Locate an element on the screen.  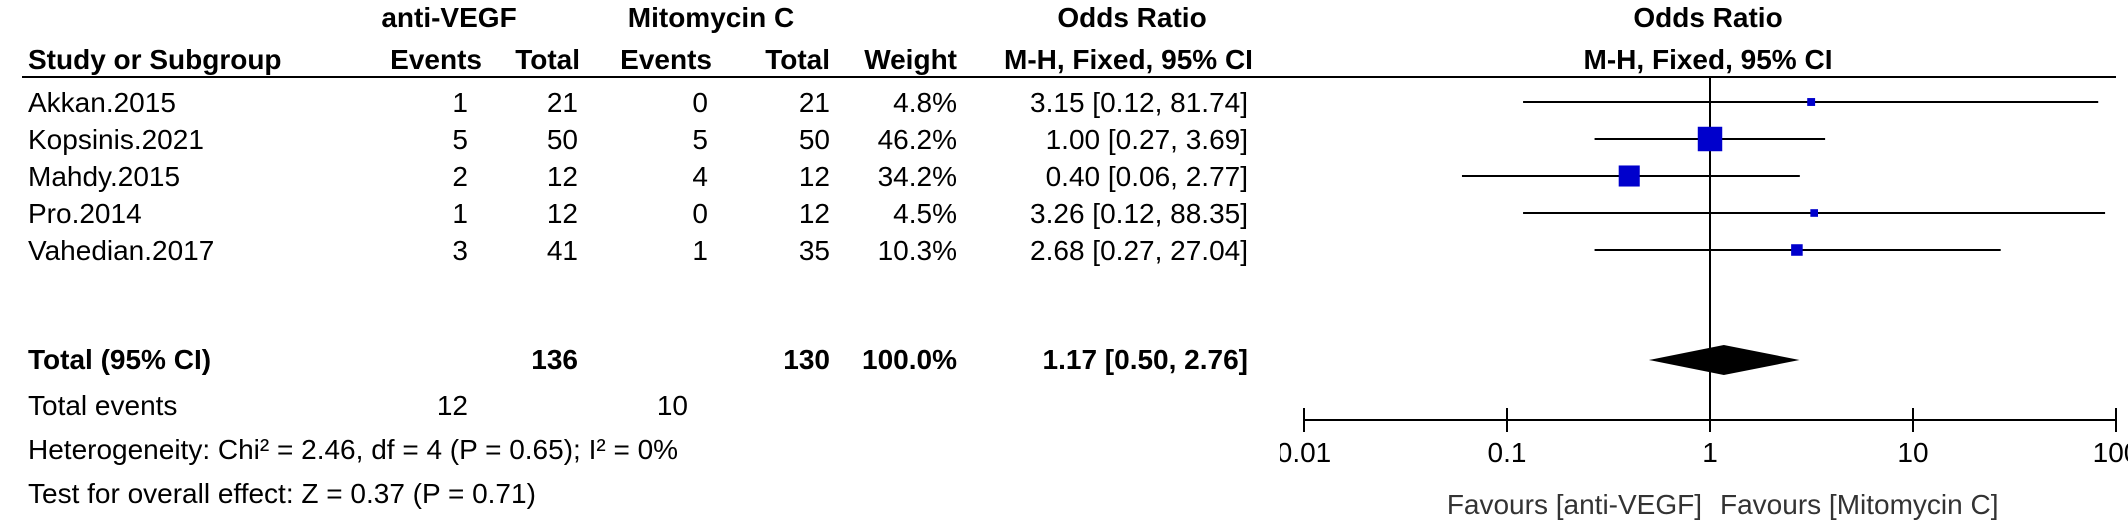
study-name: Pro.2014 is located at coordinates (85, 213).